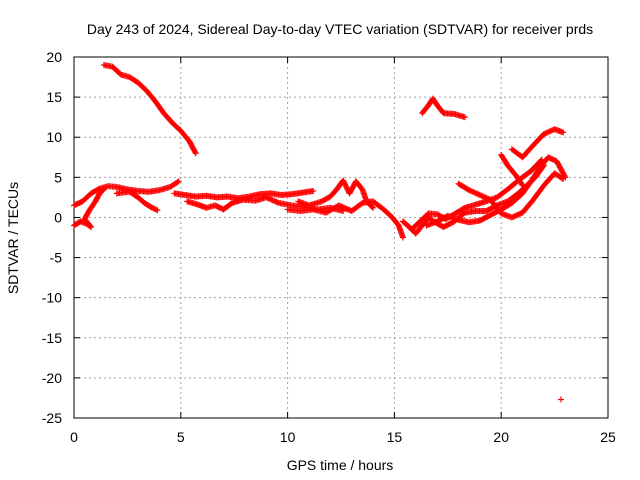 The image size is (640, 480). Describe the element at coordinates (561, 399) in the screenshot. I see `data-point-outlier` at that location.